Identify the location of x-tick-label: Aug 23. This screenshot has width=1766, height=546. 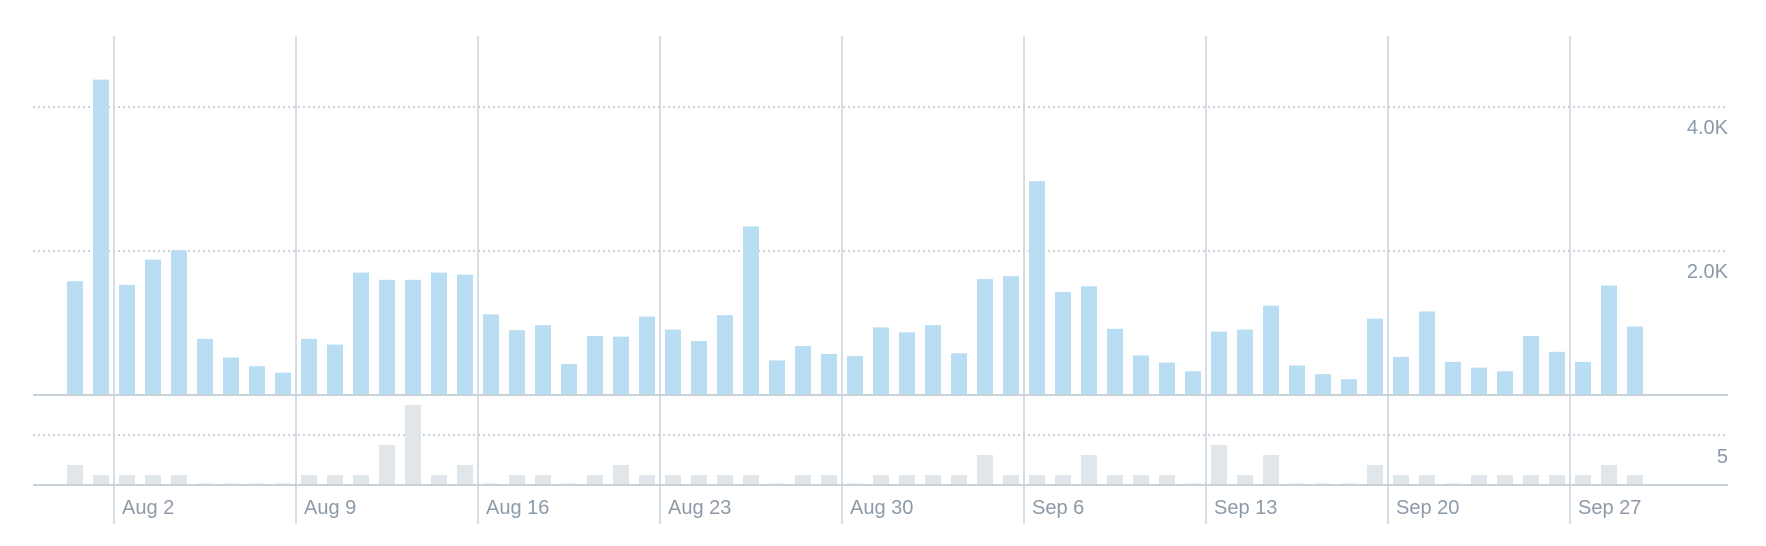
(699, 508).